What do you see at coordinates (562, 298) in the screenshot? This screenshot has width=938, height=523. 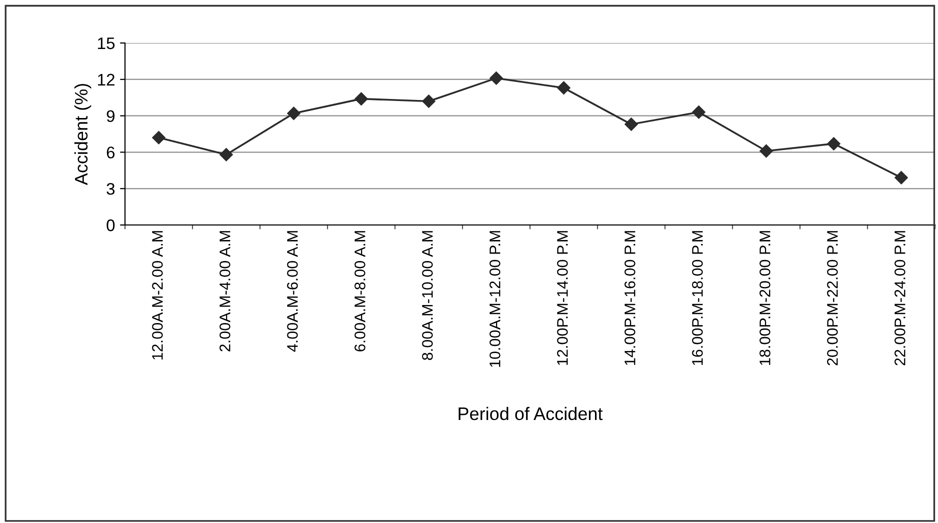 I see `x-tick-label: 12.00P.M-14.00 P.M` at bounding box center [562, 298].